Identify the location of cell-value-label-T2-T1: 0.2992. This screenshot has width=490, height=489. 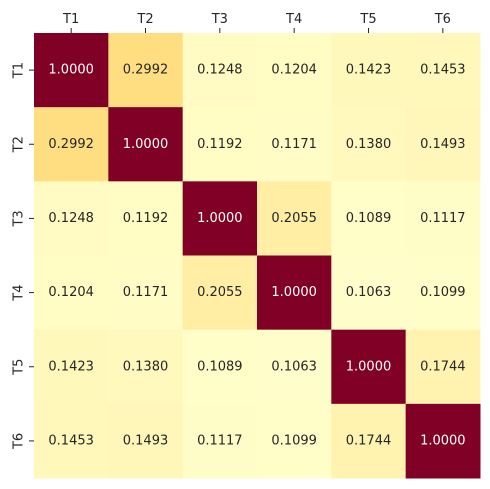
(71, 144).